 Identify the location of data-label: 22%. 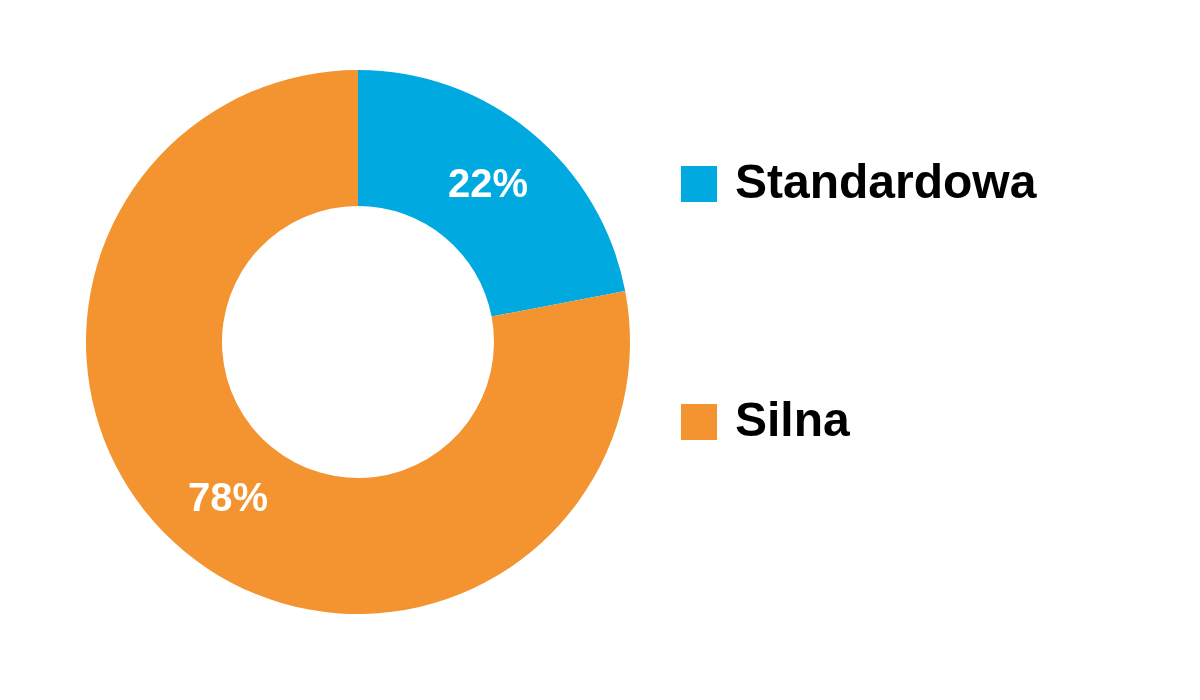
(488, 182).